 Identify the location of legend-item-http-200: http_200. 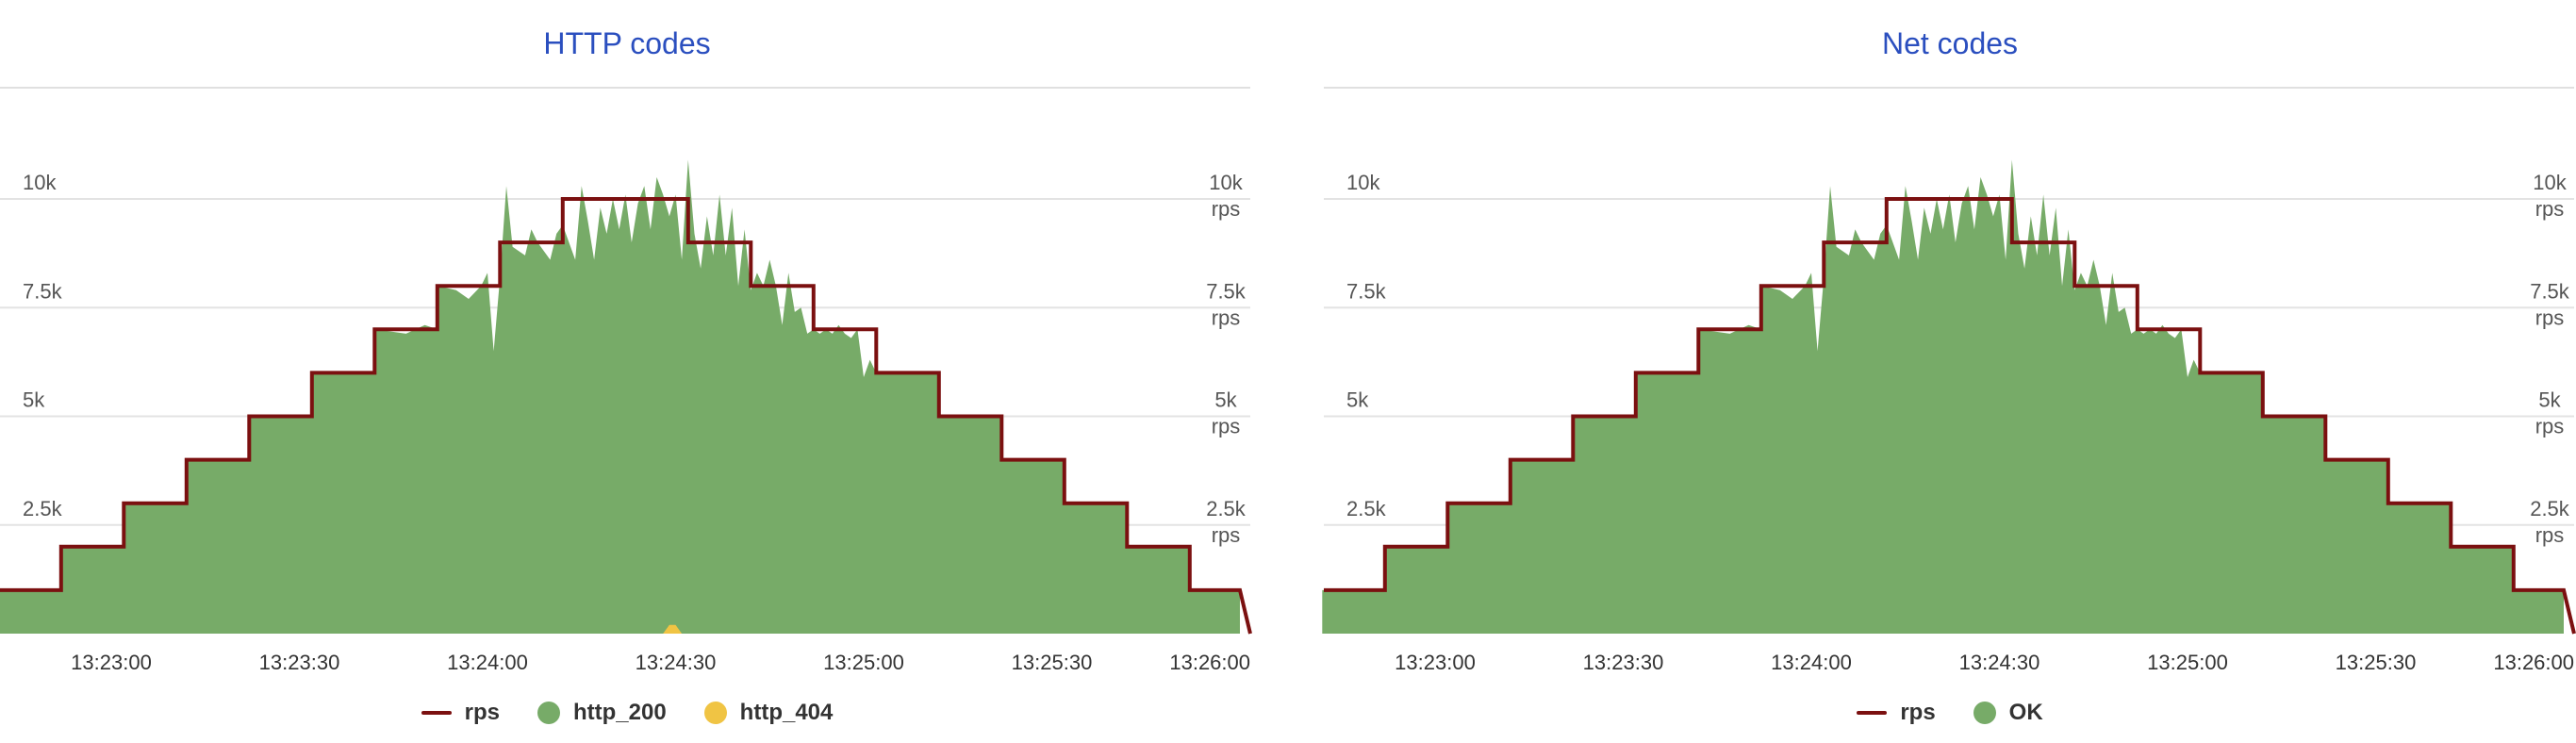
(602, 713).